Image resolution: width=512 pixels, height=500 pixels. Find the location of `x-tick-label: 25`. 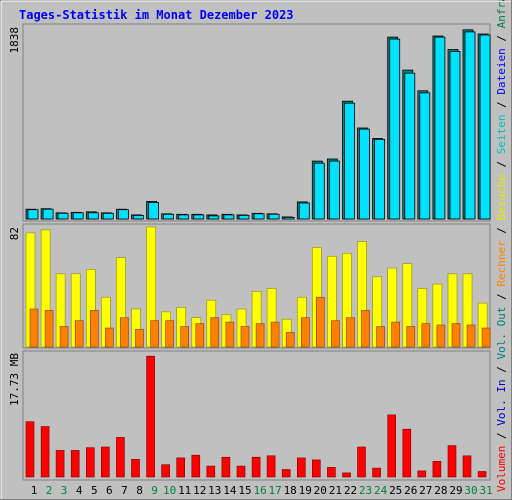

x-tick-label: 25 is located at coordinates (395, 490).